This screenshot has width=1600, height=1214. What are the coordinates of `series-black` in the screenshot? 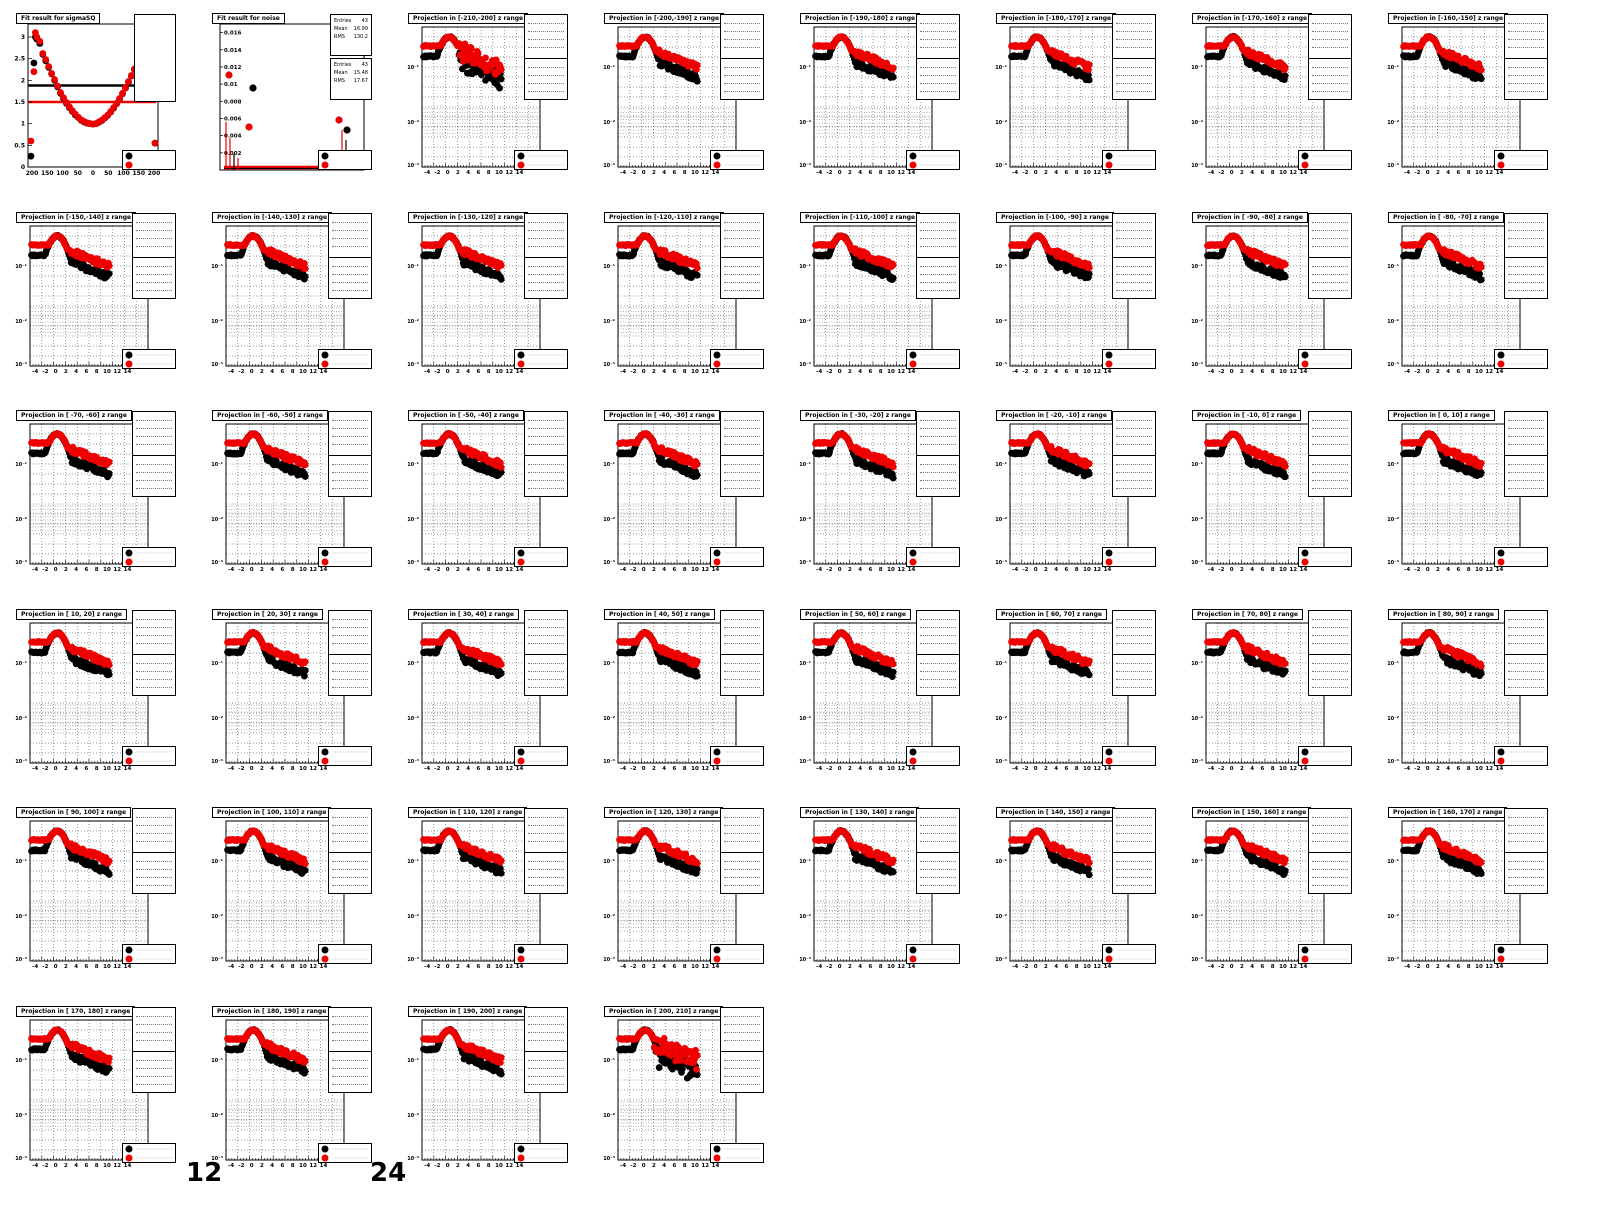 It's located at (1050, 455).